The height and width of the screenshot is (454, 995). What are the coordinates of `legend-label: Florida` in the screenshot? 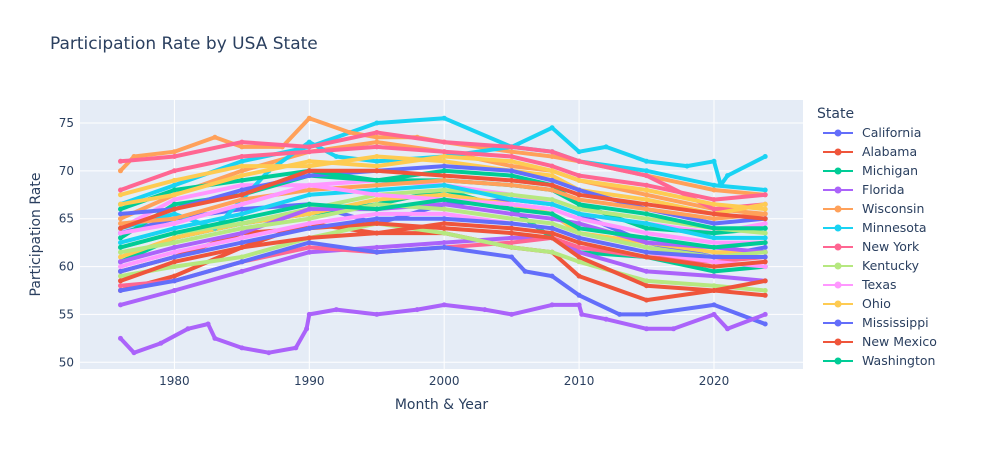 It's located at (883, 189).